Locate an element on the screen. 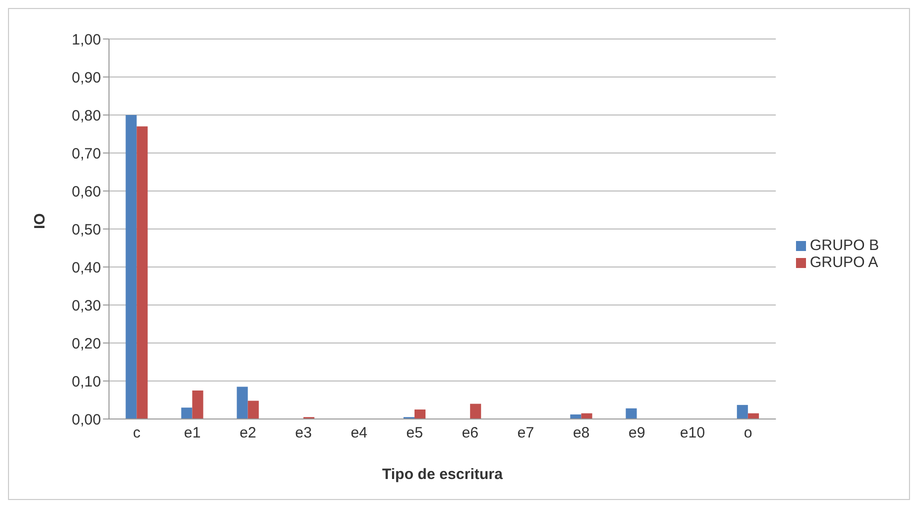 This screenshot has width=918, height=506. x-tick-label: e8 is located at coordinates (581, 433).